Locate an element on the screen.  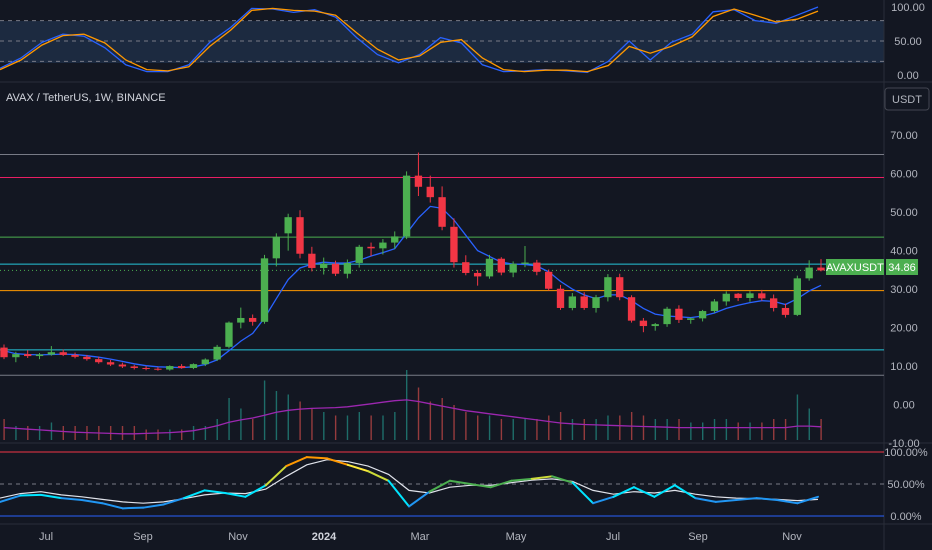
osc-ytick: 0.00% is located at coordinates (905, 517).